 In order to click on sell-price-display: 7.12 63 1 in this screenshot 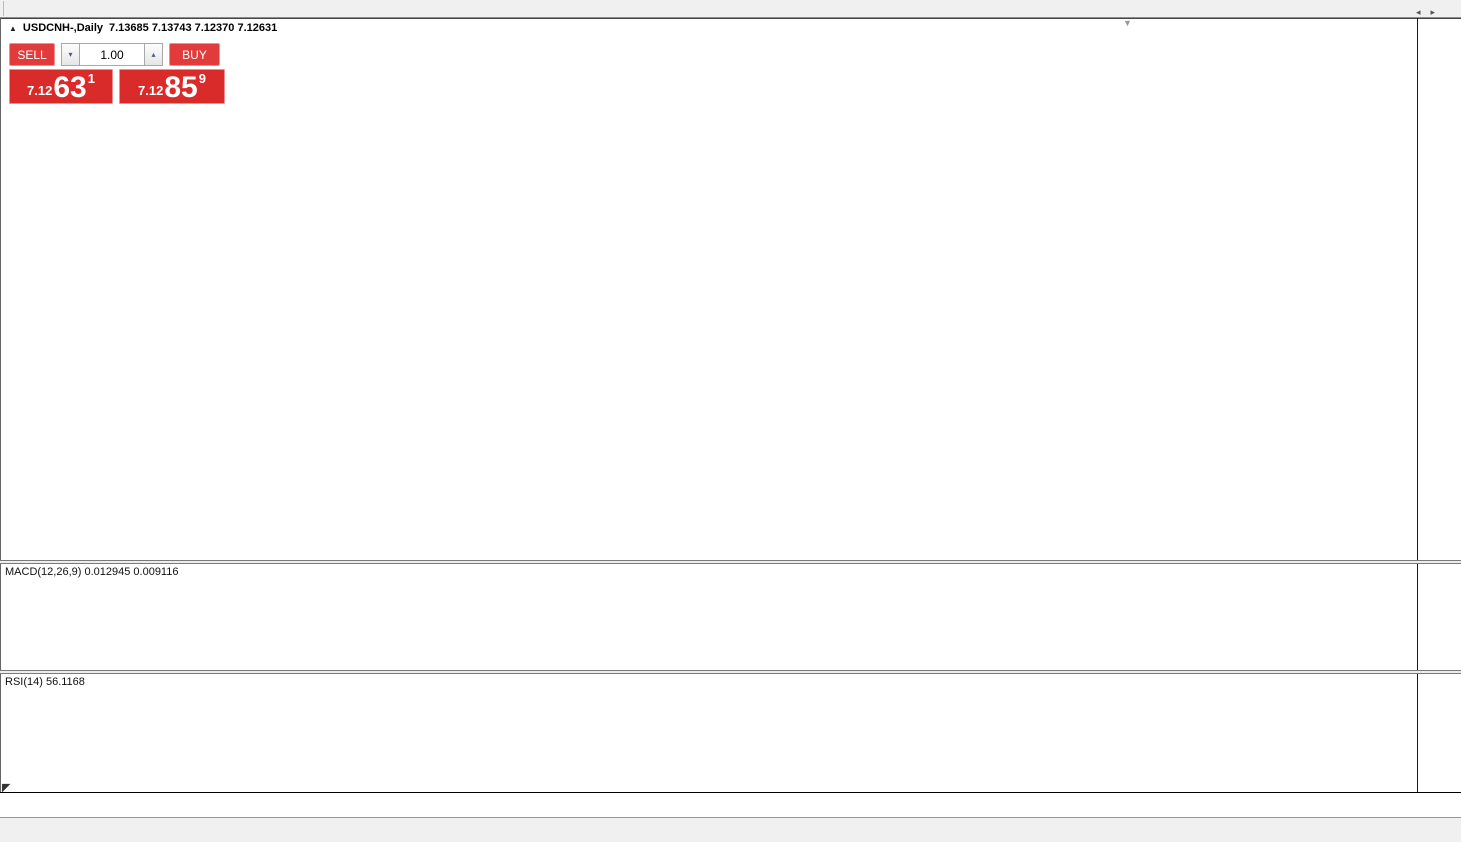, I will do `click(61, 86)`.